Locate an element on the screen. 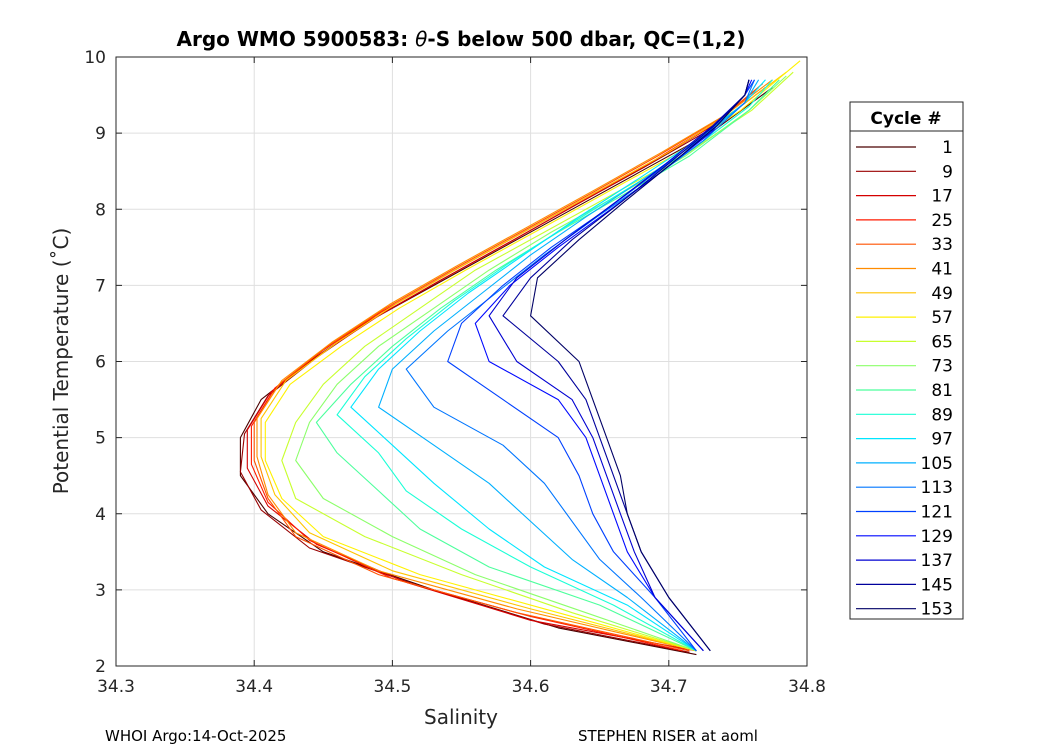  legend-box is located at coordinates (906, 360).